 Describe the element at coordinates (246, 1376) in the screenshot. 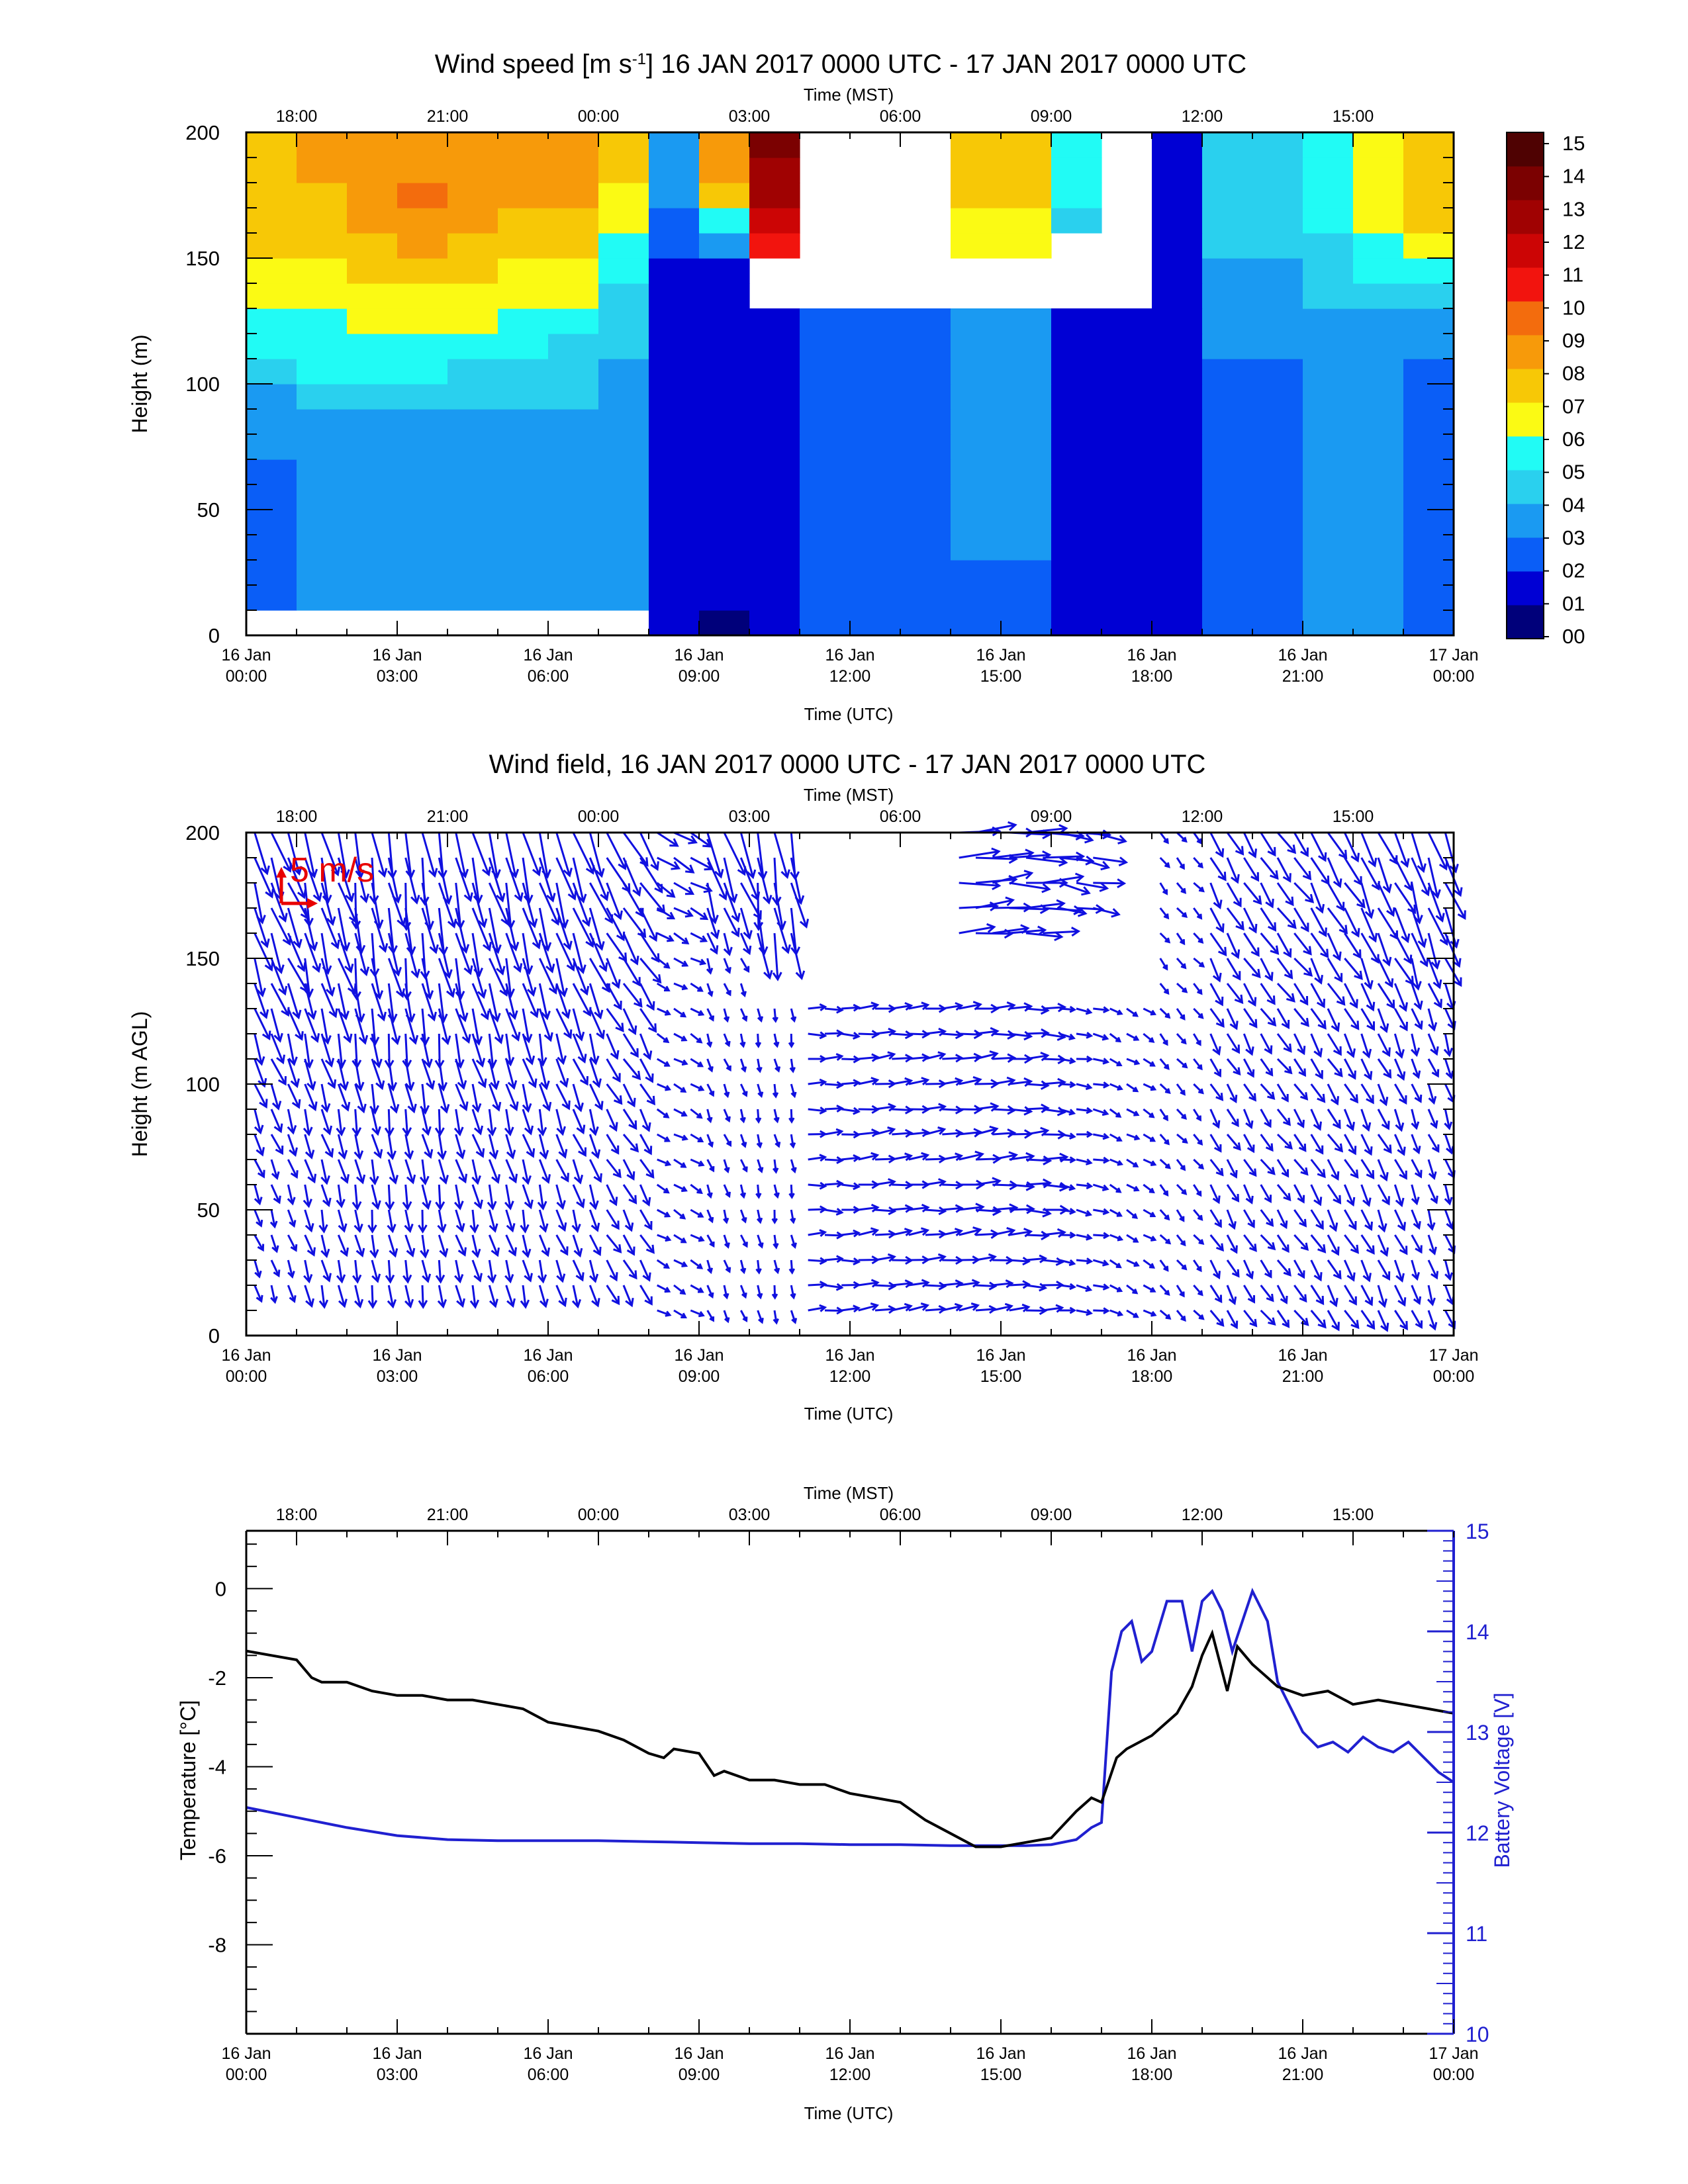

I see `wind-field-utc-tick-time: 00:00` at that location.